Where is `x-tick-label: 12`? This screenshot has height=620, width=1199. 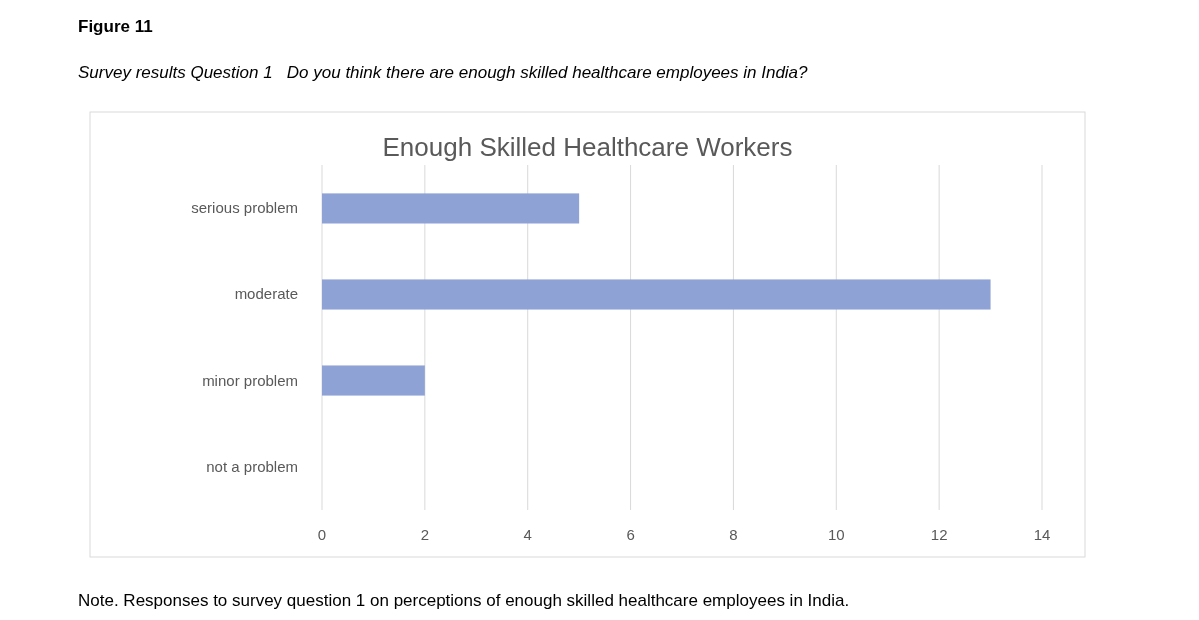
x-tick-label: 12 is located at coordinates (939, 534).